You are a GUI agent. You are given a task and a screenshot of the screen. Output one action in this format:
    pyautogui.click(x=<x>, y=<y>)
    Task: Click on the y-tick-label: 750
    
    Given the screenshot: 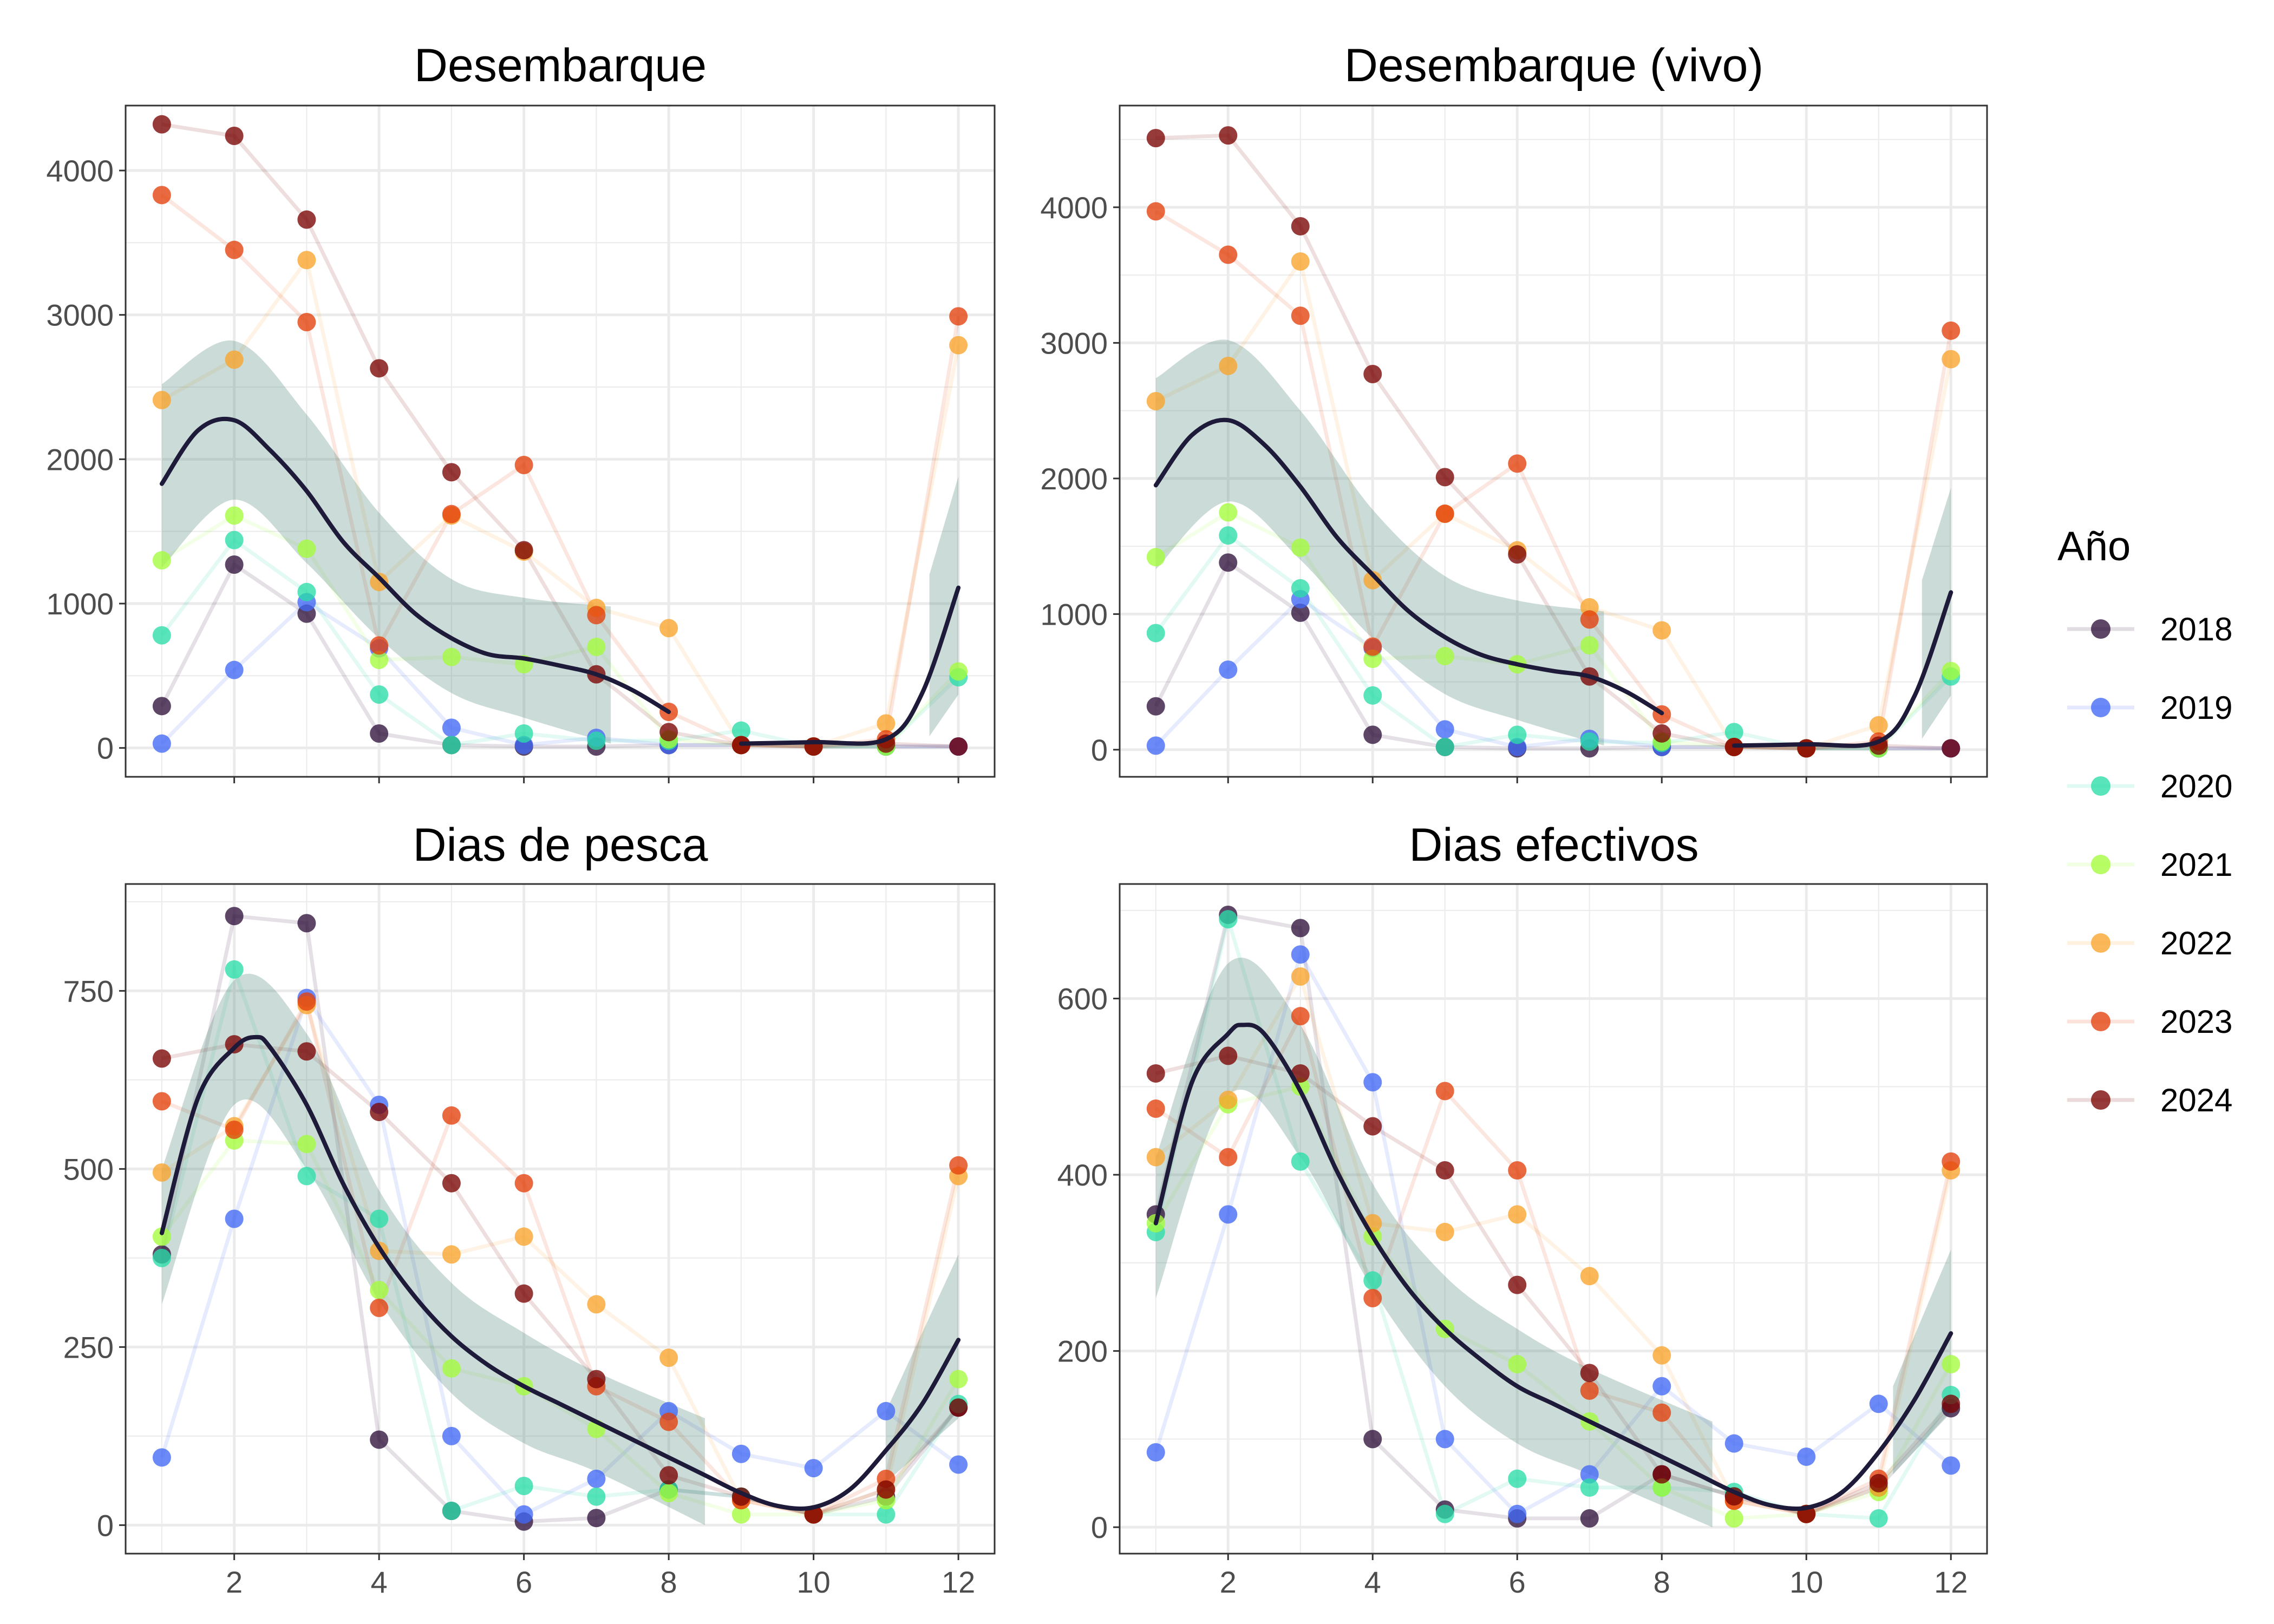 What is the action you would take?
    pyautogui.click(x=89, y=991)
    